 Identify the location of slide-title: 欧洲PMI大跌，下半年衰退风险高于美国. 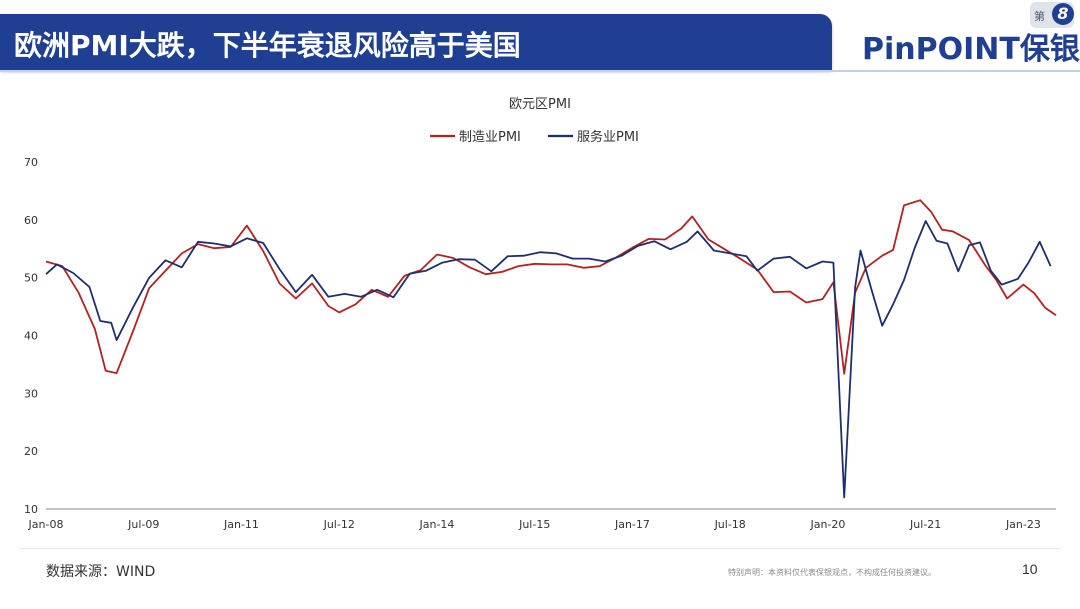
(267, 45).